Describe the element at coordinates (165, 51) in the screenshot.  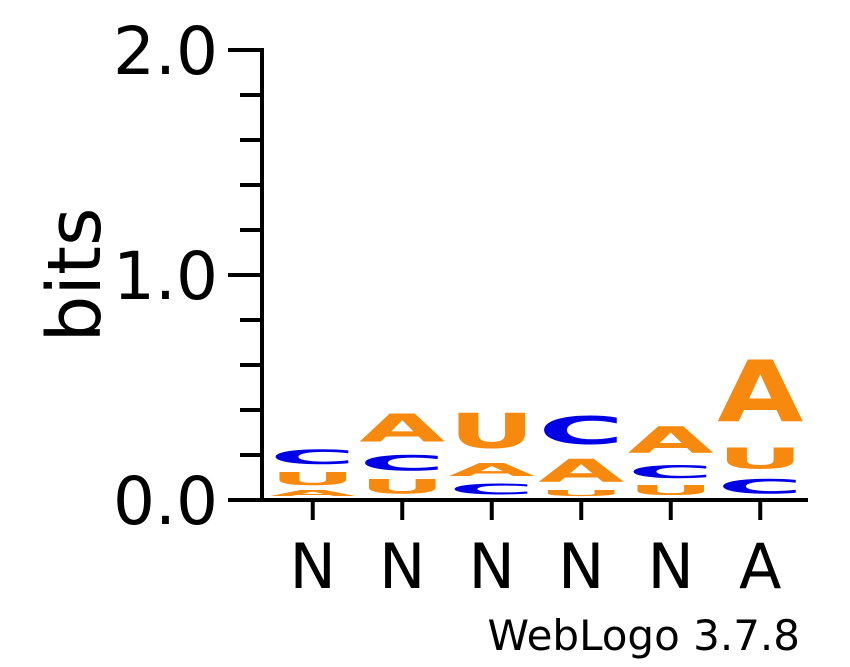
I see `y-tick-label: 2.0` at that location.